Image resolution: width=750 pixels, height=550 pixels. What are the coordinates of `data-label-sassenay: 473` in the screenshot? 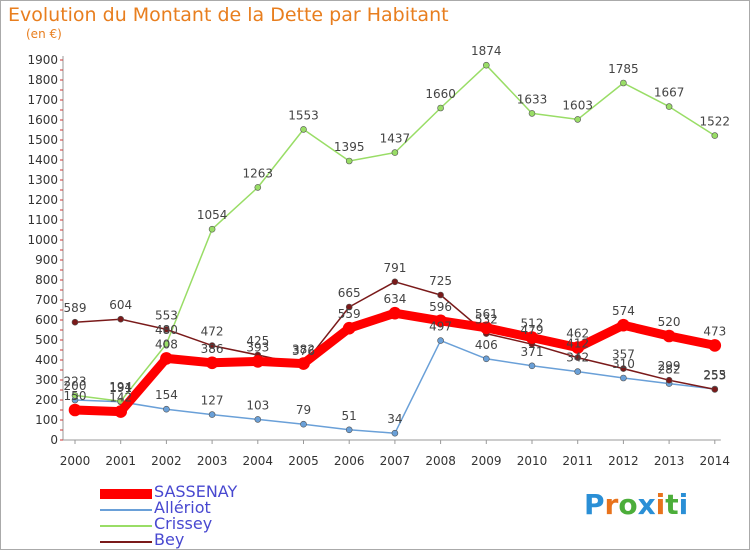 It's located at (714, 331).